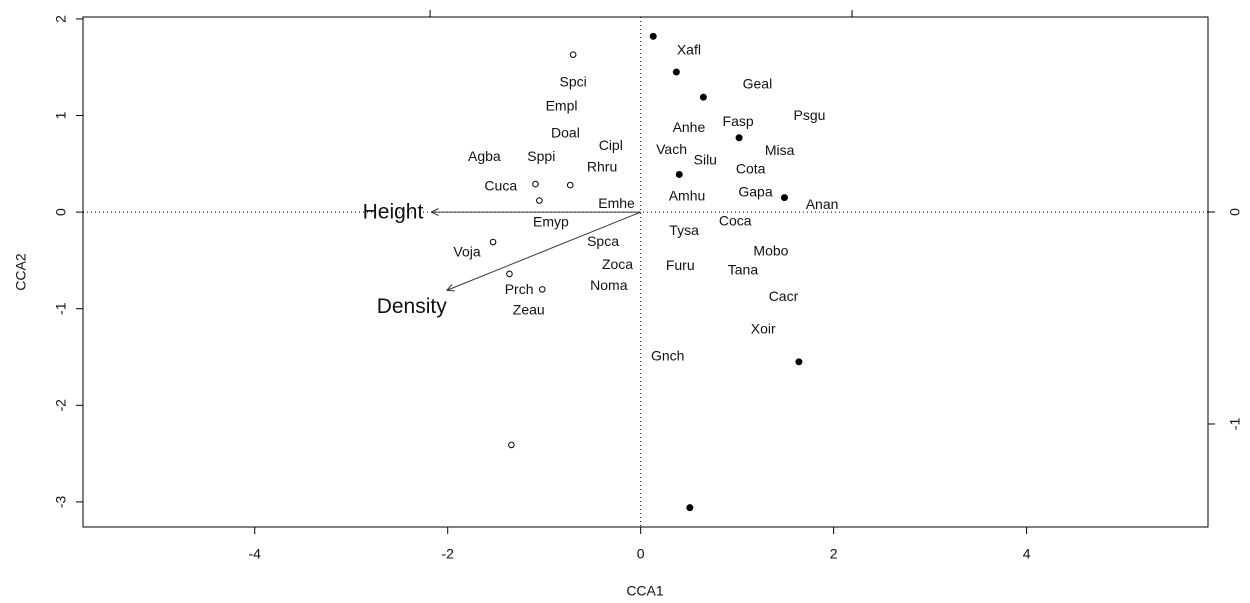 The width and height of the screenshot is (1250, 603). Describe the element at coordinates (834, 554) in the screenshot. I see `x-tick-label: 2` at that location.